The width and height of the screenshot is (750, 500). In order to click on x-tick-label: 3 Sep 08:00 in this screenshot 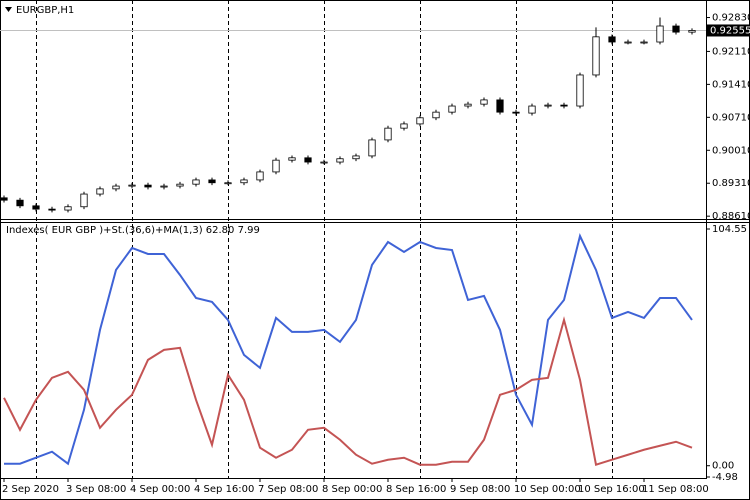, I will do `click(96, 489)`.